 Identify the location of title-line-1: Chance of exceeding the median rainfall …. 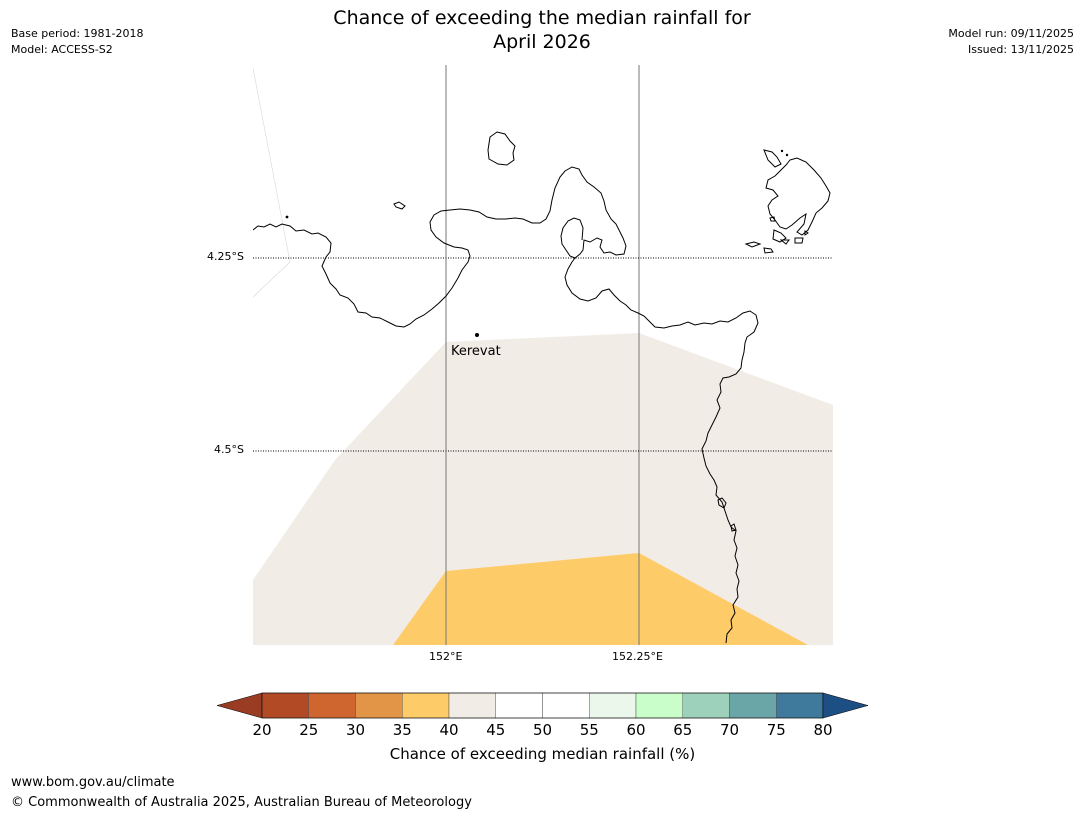
(542, 18).